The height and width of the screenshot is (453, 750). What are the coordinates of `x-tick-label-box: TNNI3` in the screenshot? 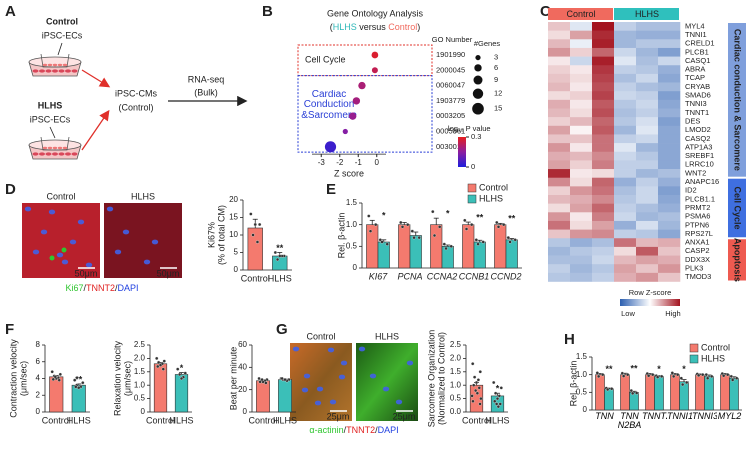 It's located at (704, 416).